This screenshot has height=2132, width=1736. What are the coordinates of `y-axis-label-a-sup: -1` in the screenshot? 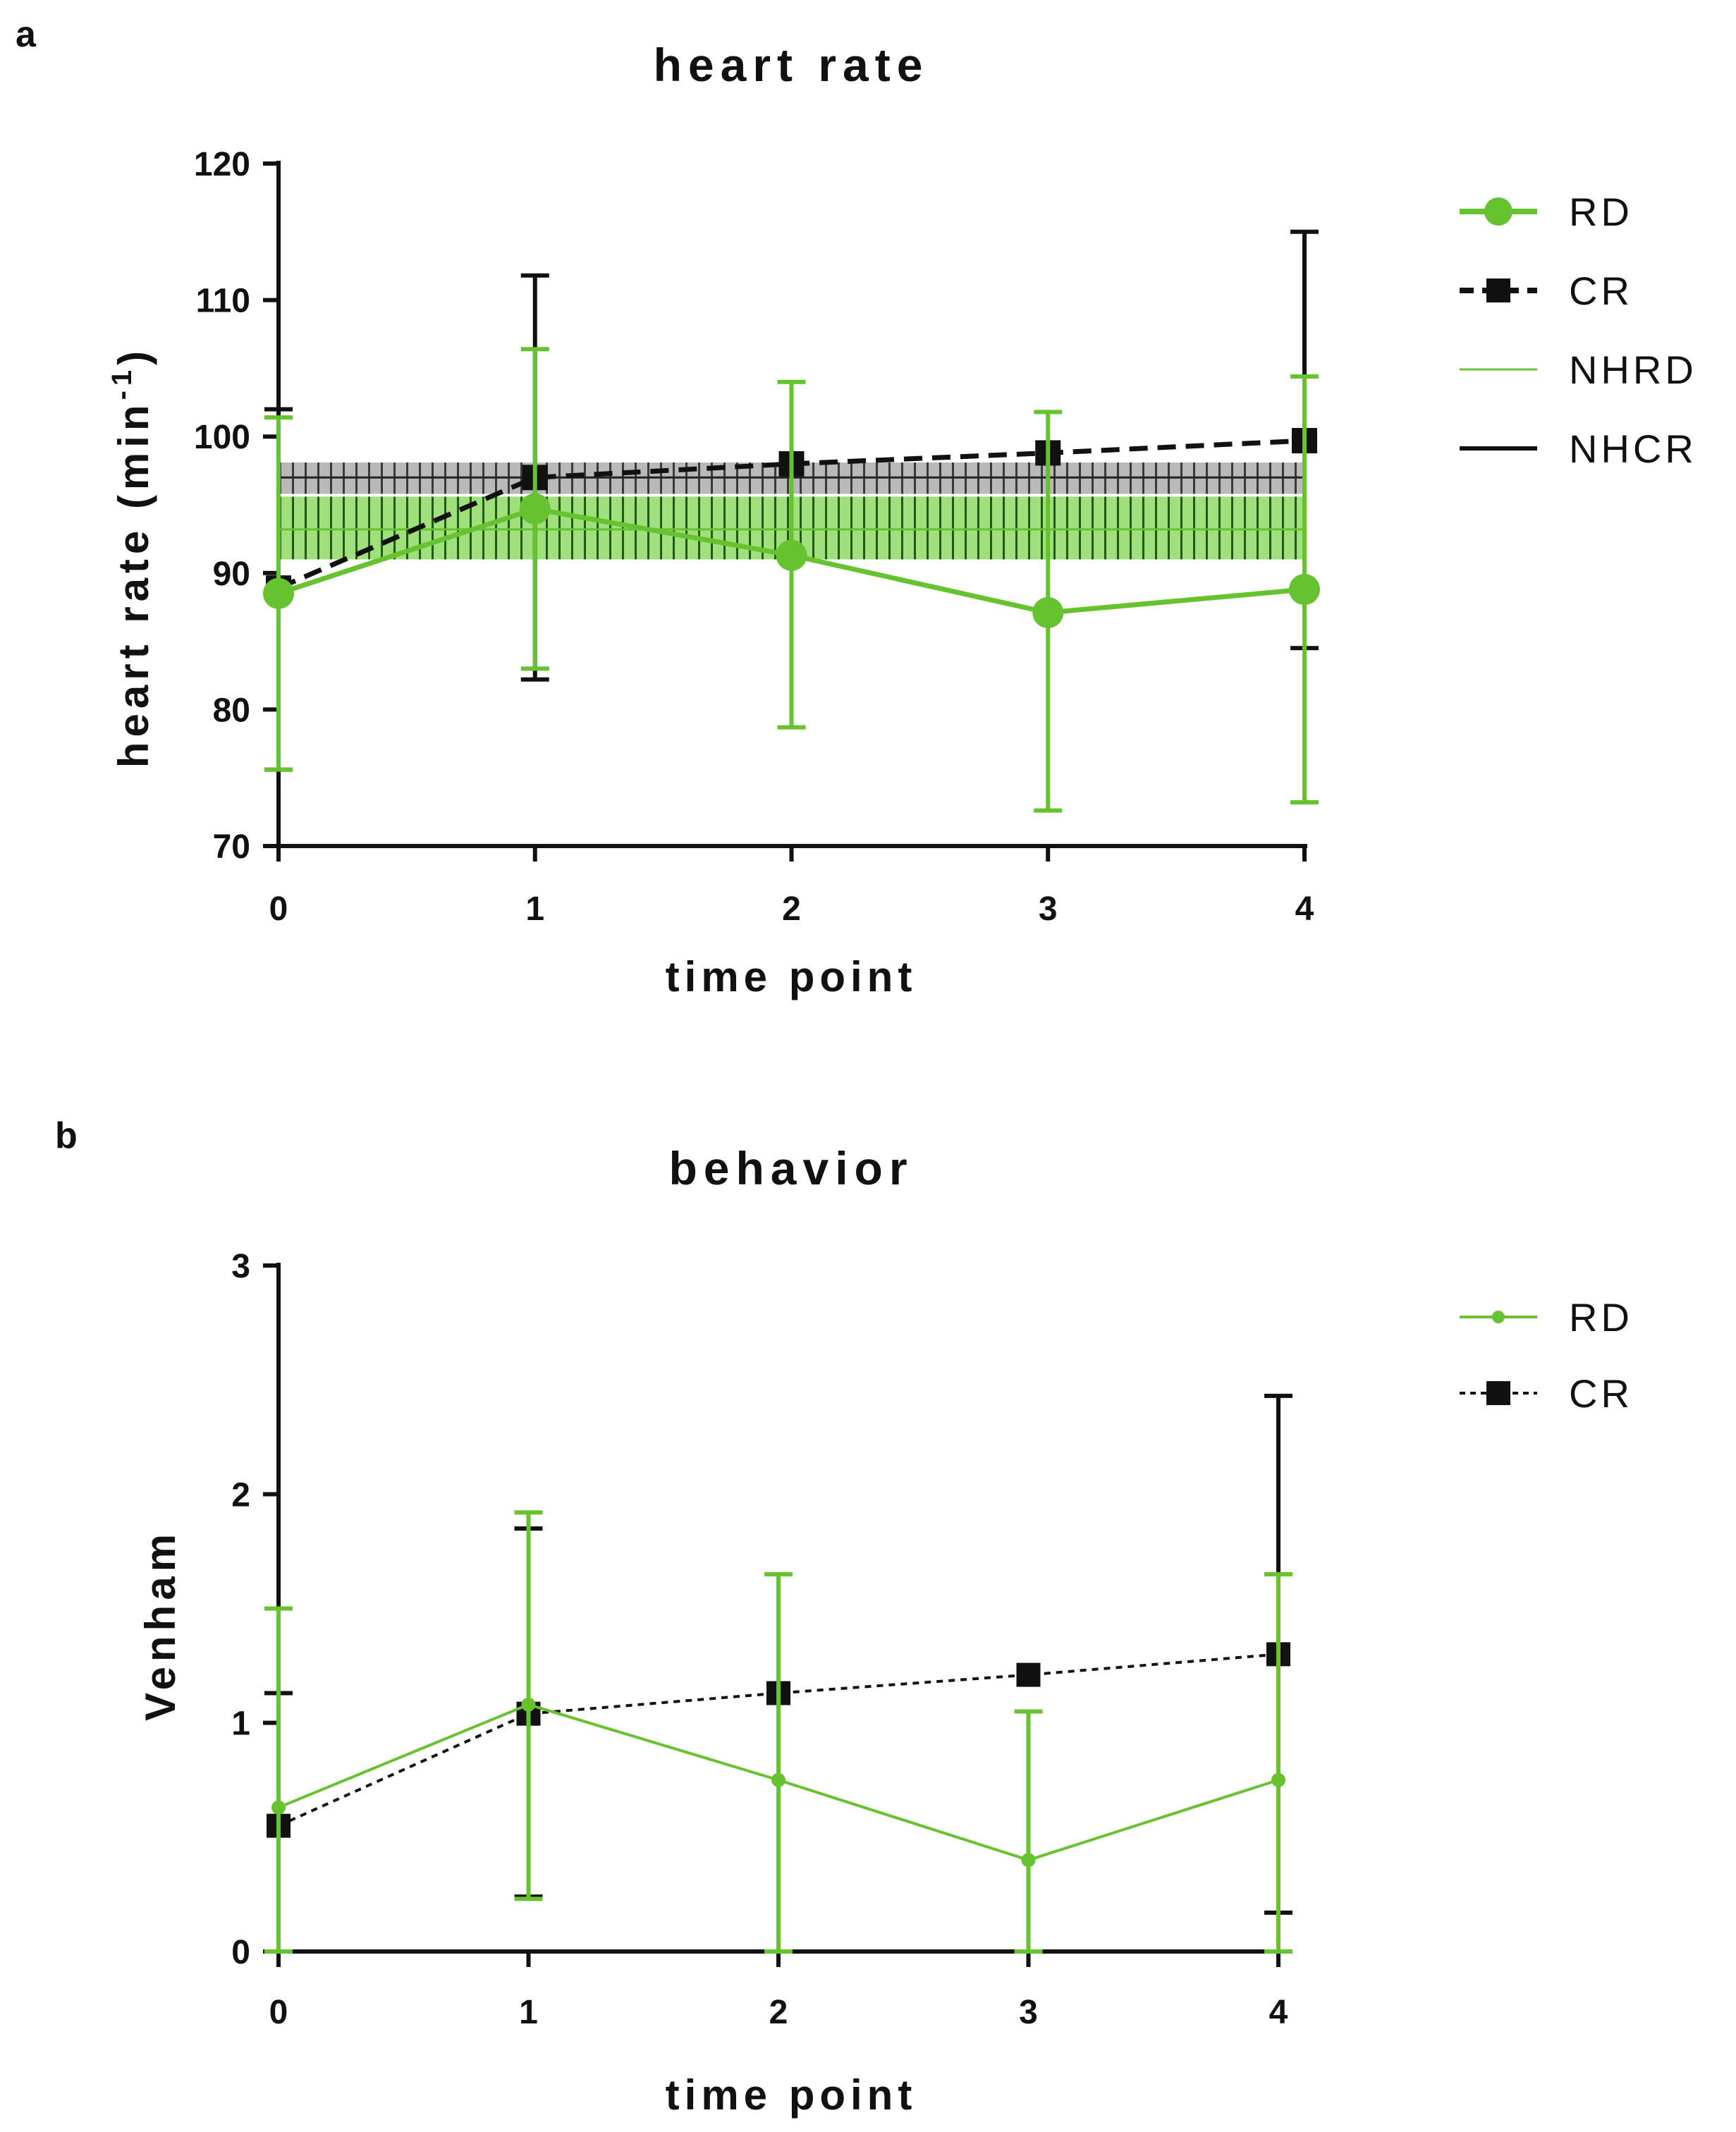 It's located at (122, 382).